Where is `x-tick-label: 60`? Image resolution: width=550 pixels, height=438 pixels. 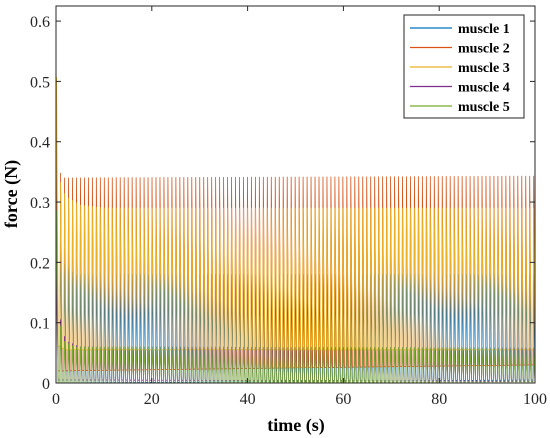
x-tick-label: 60 is located at coordinates (343, 399).